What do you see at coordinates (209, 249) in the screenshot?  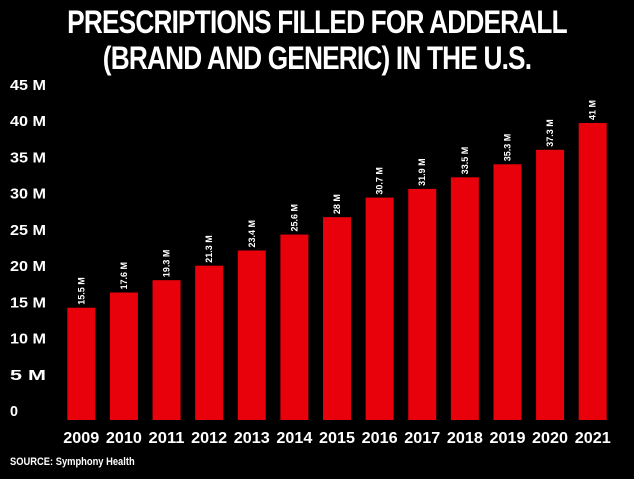 I see `bar-data-label: 21.3 M` at bounding box center [209, 249].